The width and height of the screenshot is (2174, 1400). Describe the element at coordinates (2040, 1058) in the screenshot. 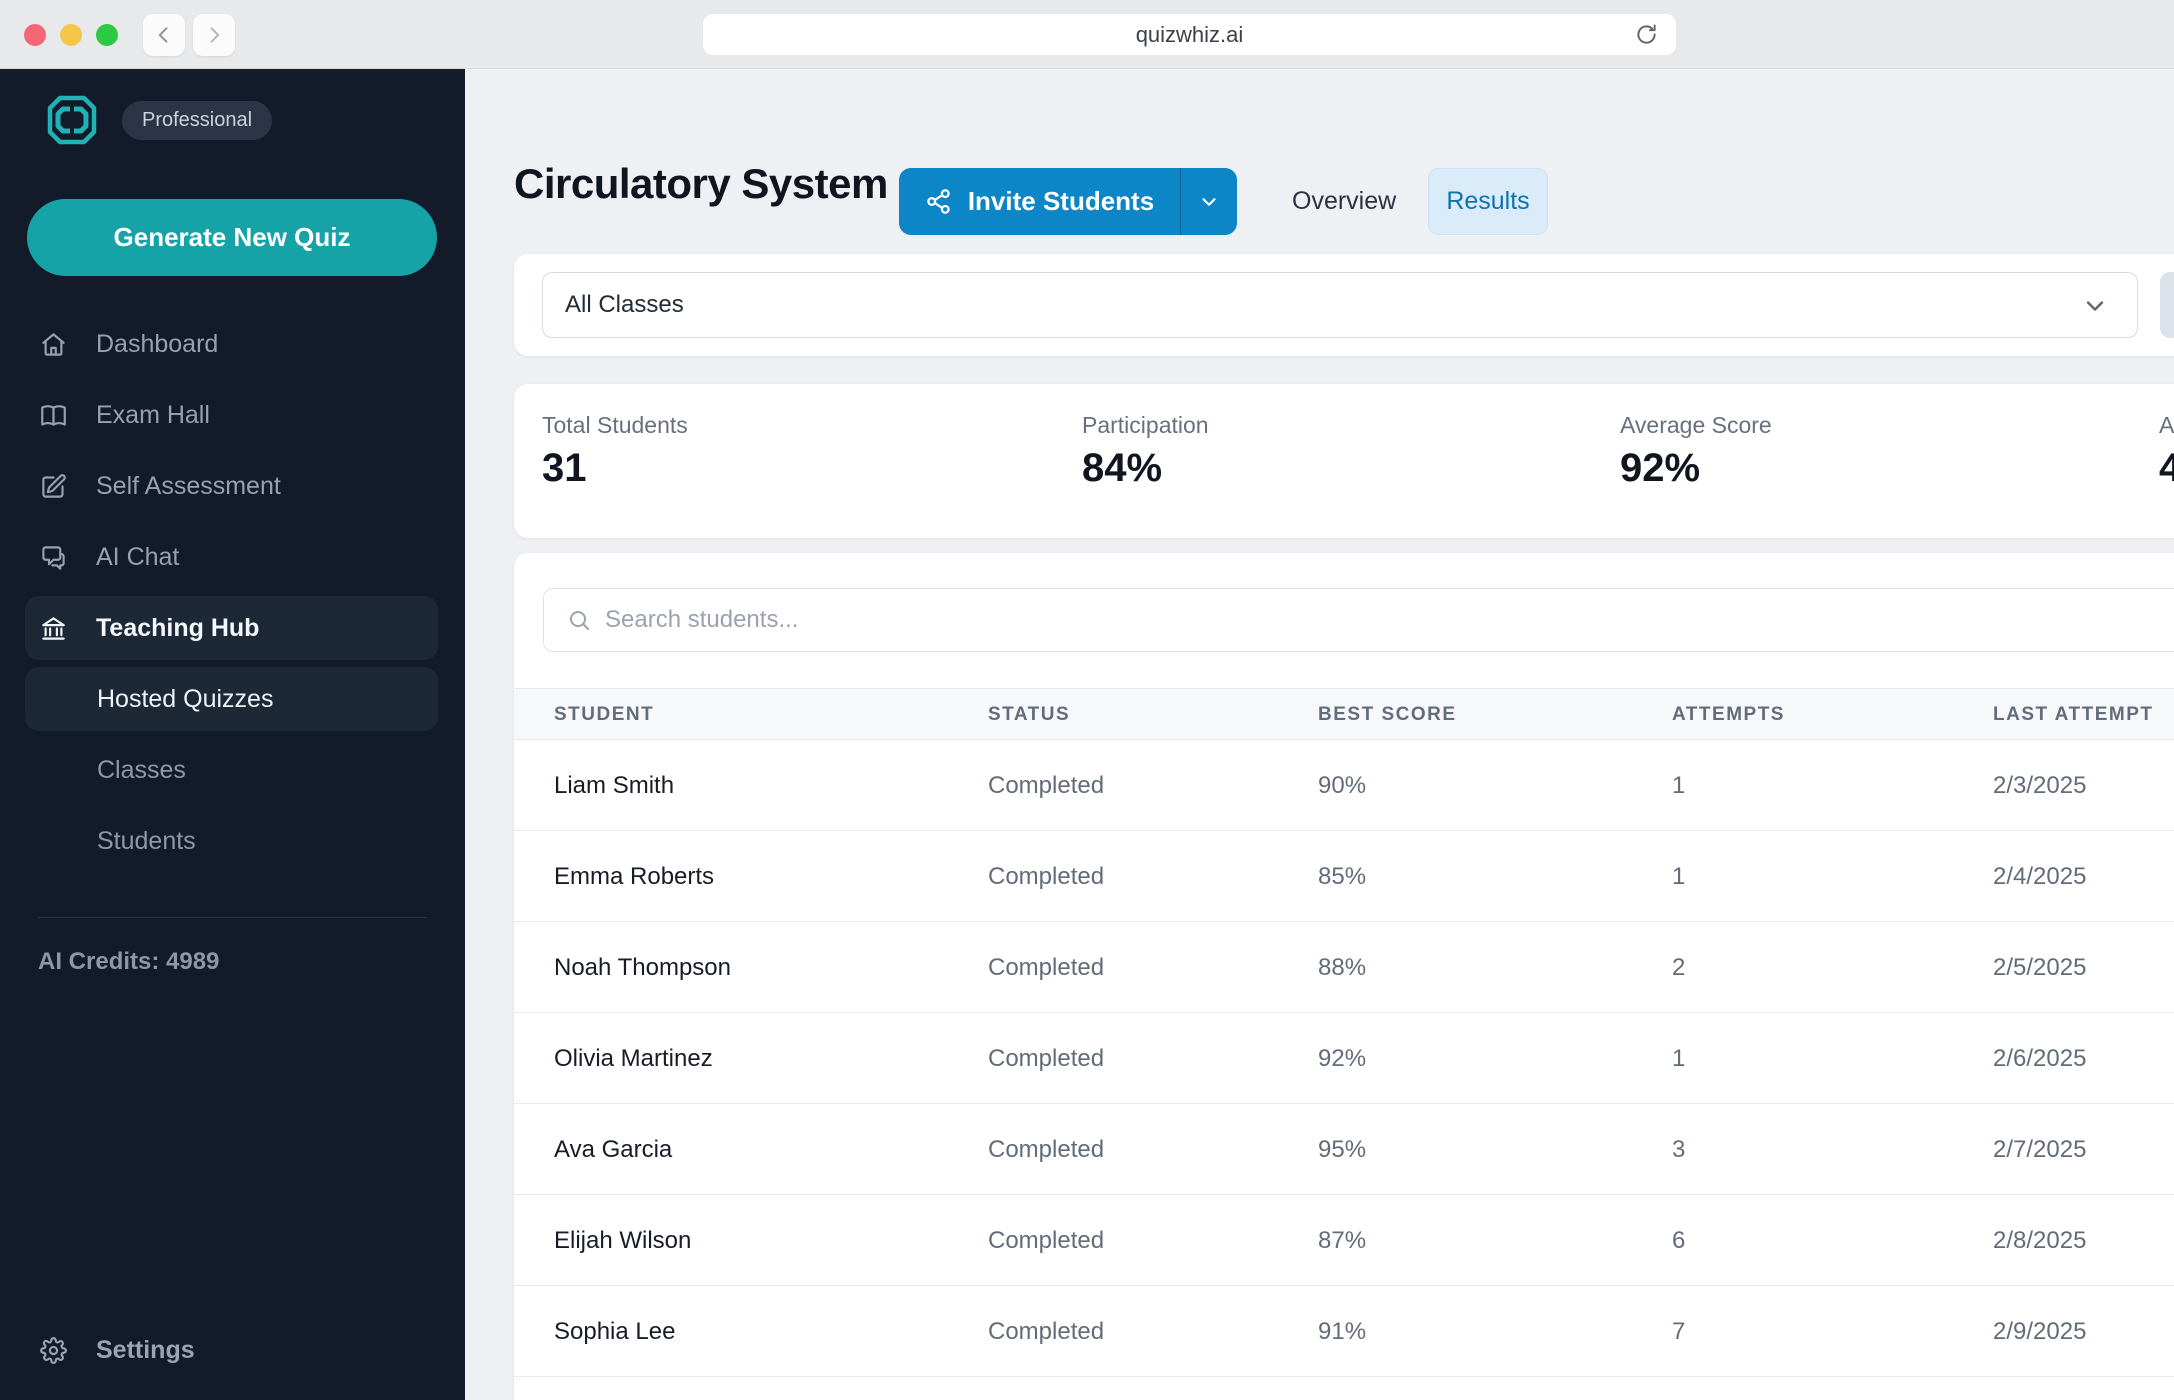

I see `cell-last-attempt: 2/6/2025` at that location.